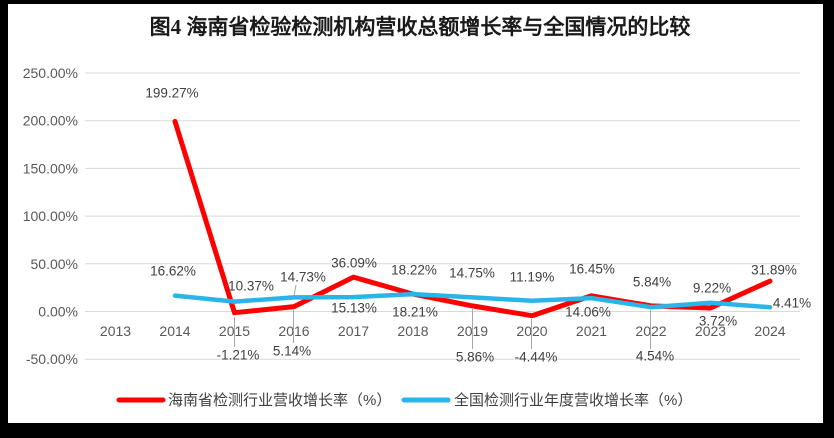 The image size is (834, 438). What do you see at coordinates (50, 121) in the screenshot?
I see `y-axis-tick-label: 200.00%` at bounding box center [50, 121].